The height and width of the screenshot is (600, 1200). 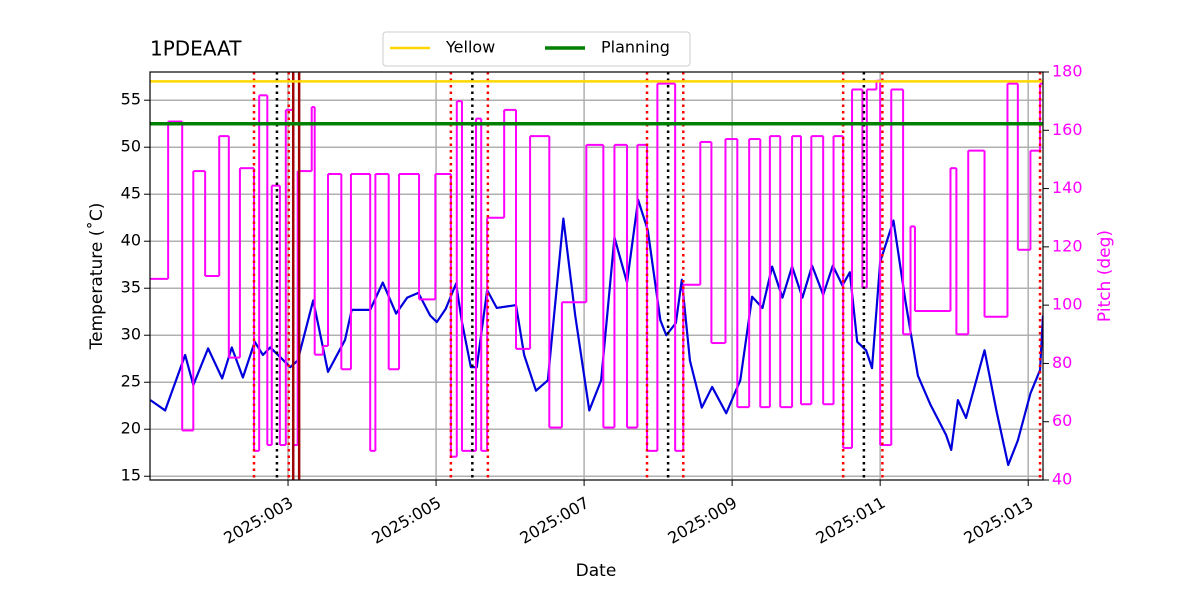 What do you see at coordinates (96, 277) in the screenshot?
I see `y-axis-label: Temperature (˚C)` at bounding box center [96, 277].